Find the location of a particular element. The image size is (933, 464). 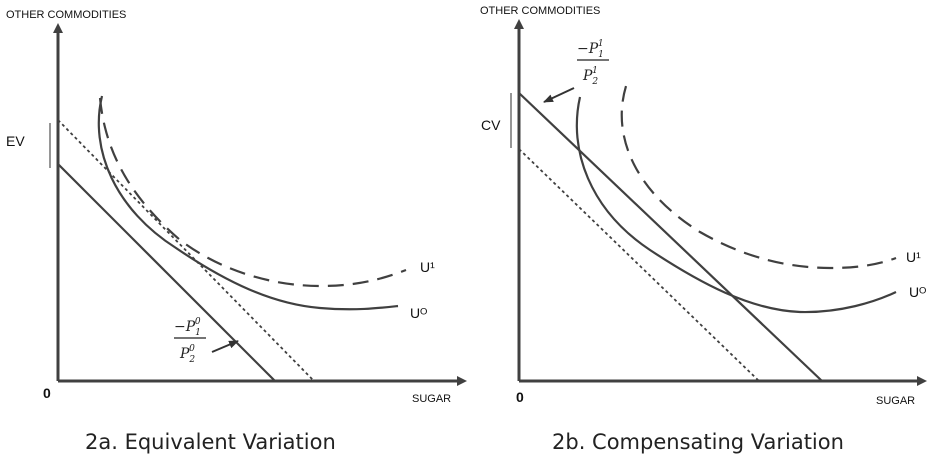

panel-a-x-axis-label: SUGAR is located at coordinates (431, 399).